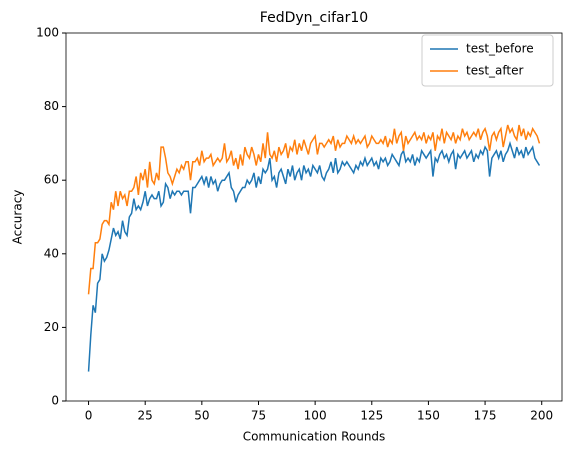  I want to click on chart-title: FedDyn_cifar10, so click(314, 18).